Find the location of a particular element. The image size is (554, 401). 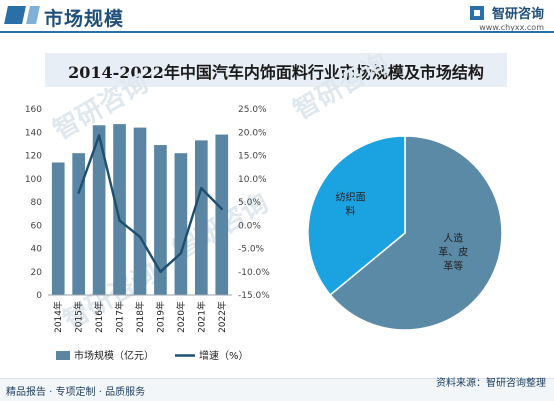

footer-source: 资料来源：智研咨询整理 is located at coordinates (491, 383).